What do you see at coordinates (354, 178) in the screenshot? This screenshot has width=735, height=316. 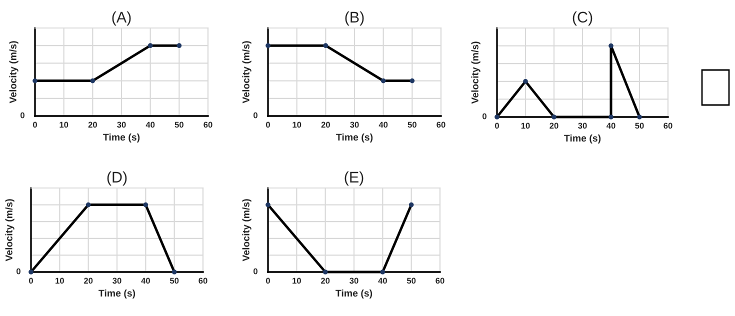 I see `chart-title: (E)` at bounding box center [354, 178].